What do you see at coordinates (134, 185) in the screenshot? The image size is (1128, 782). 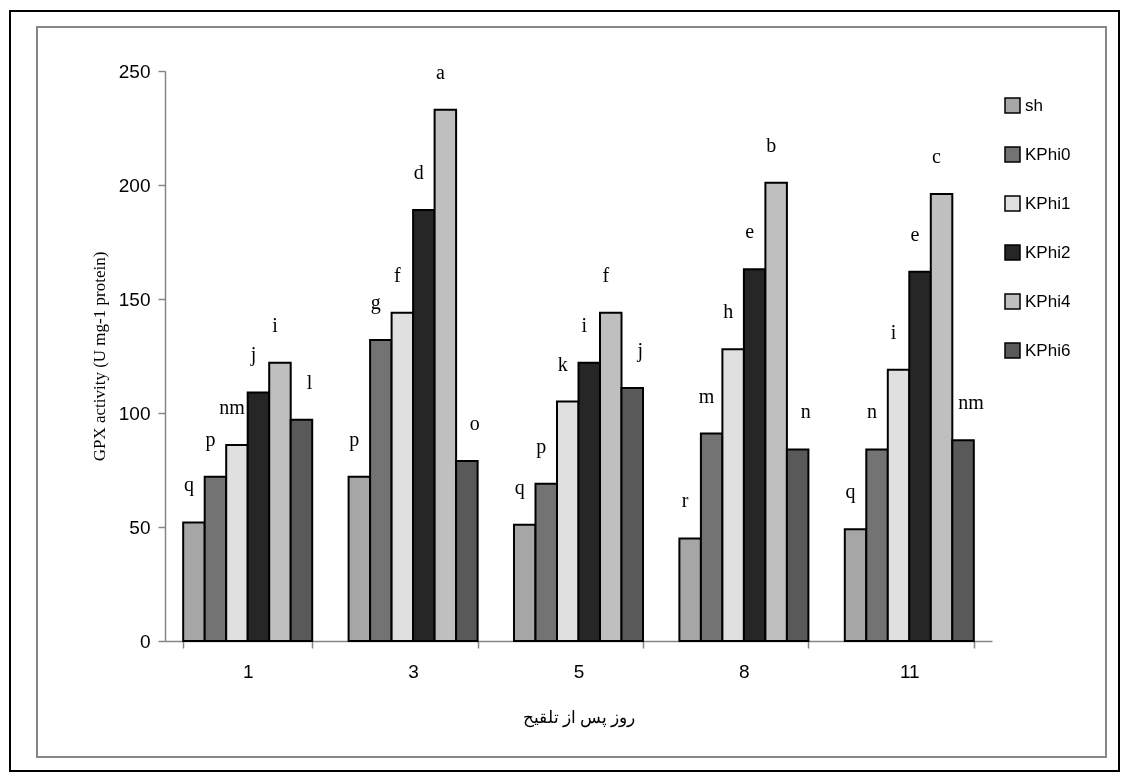 I see `y-tick-label: 200` at bounding box center [134, 185].